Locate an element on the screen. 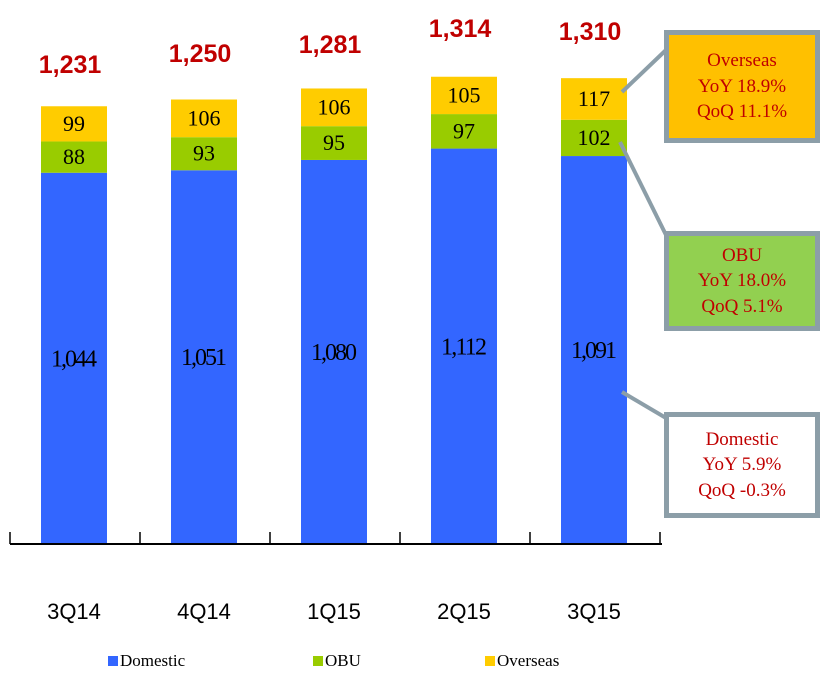 The height and width of the screenshot is (681, 840). legend: Domestic OBU Overseas is located at coordinates (333, 660).